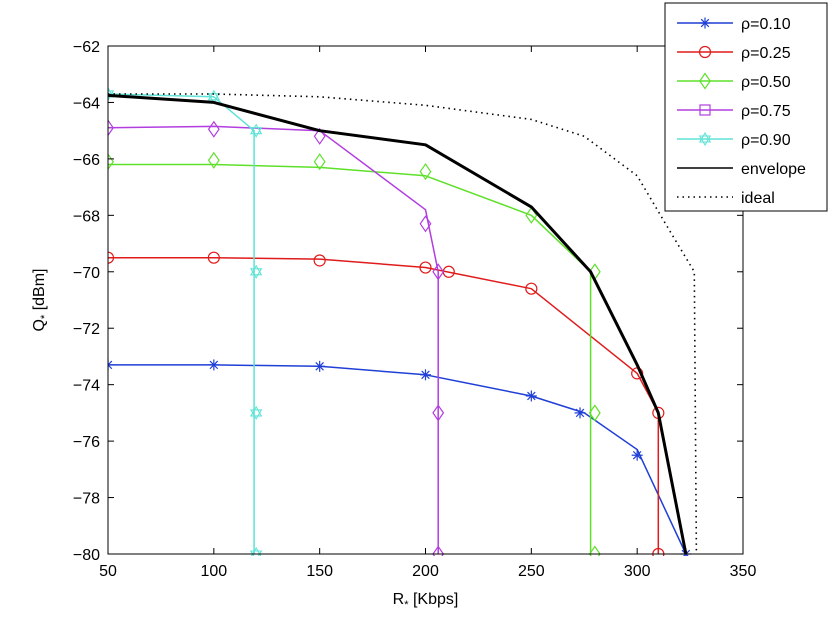  What do you see at coordinates (425, 571) in the screenshot?
I see `x-tick-label: 200` at bounding box center [425, 571].